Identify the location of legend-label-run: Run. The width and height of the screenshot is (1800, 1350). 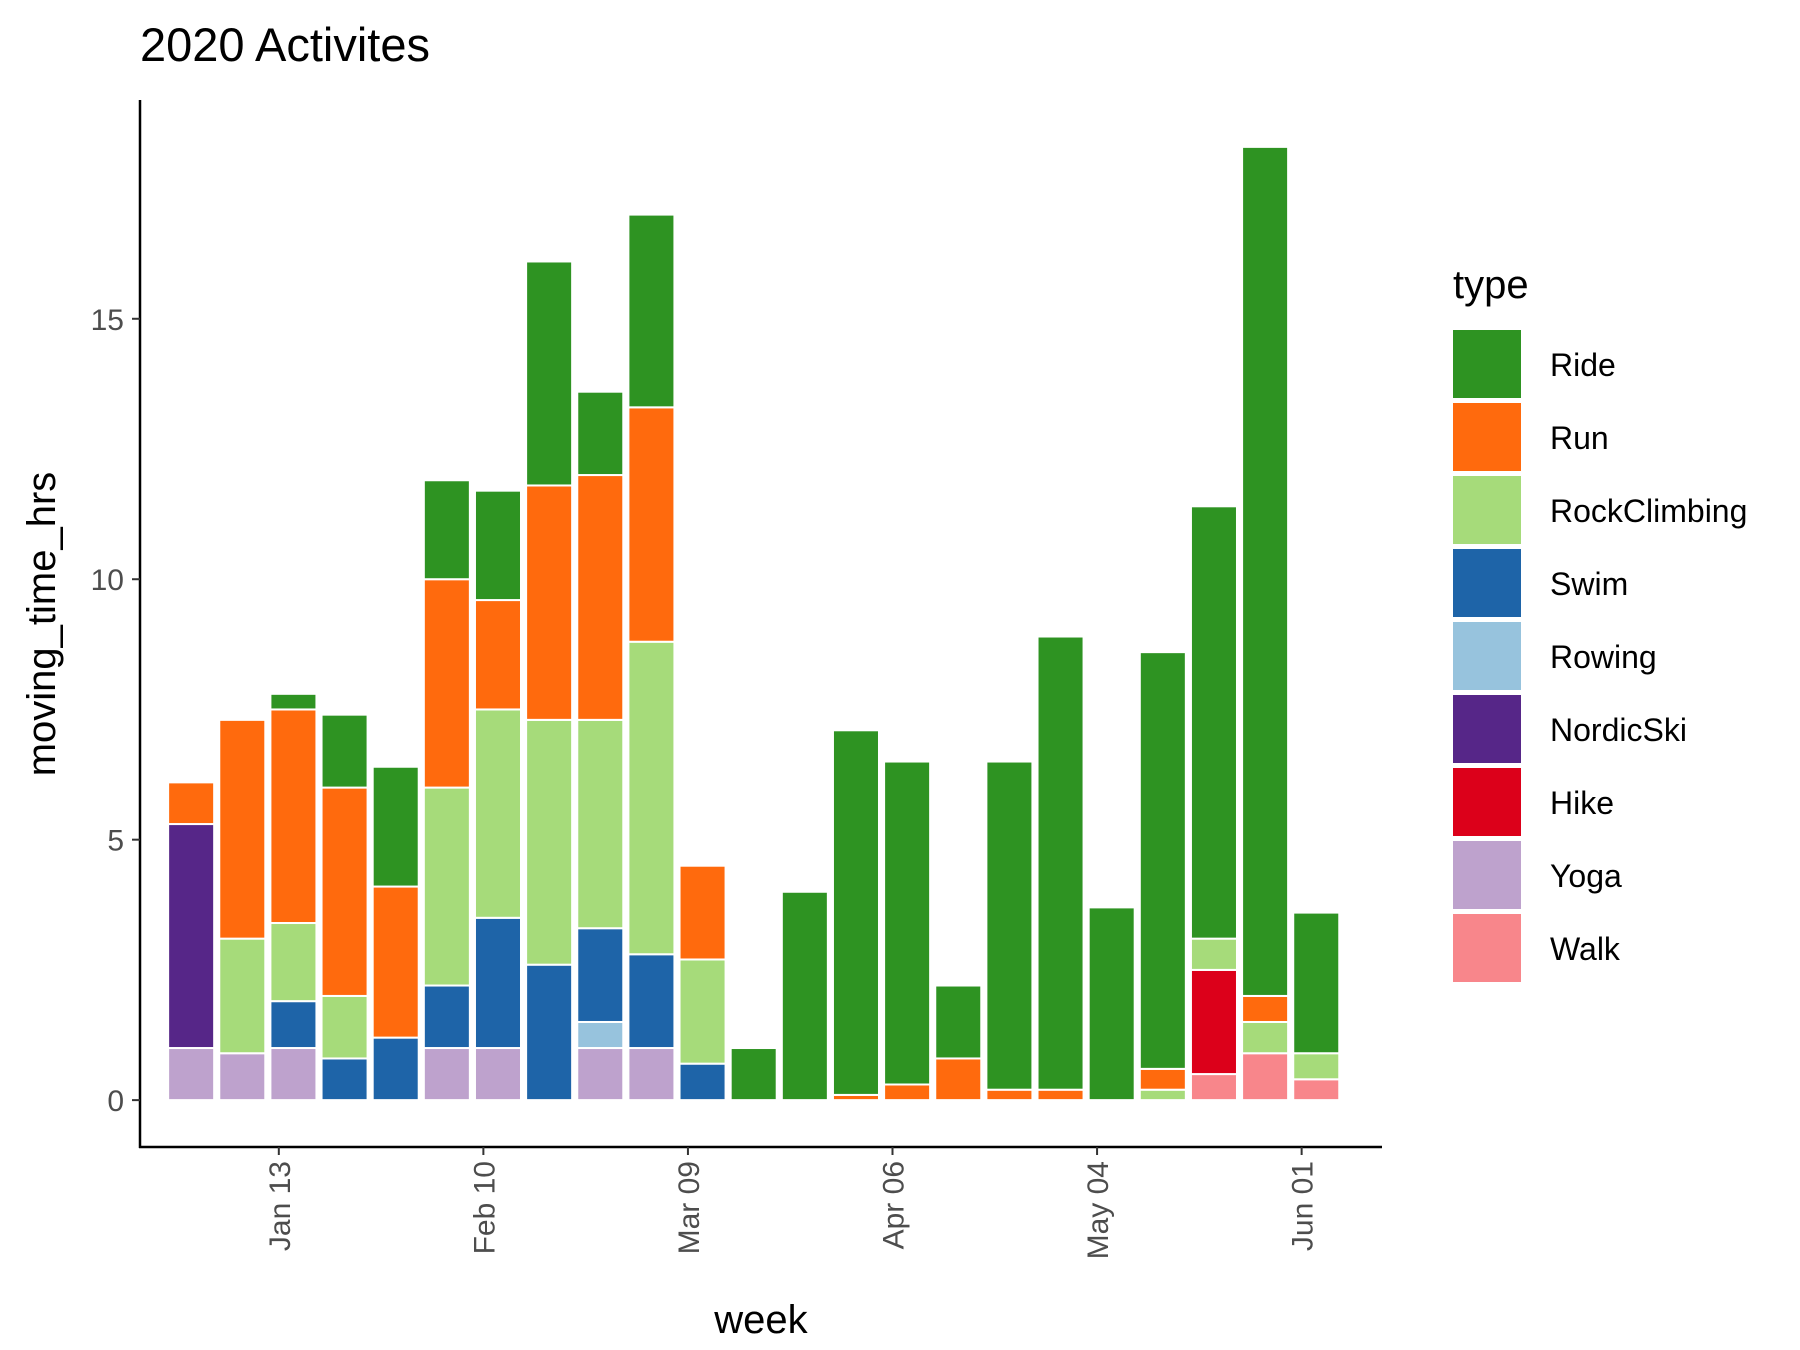
(1579, 438).